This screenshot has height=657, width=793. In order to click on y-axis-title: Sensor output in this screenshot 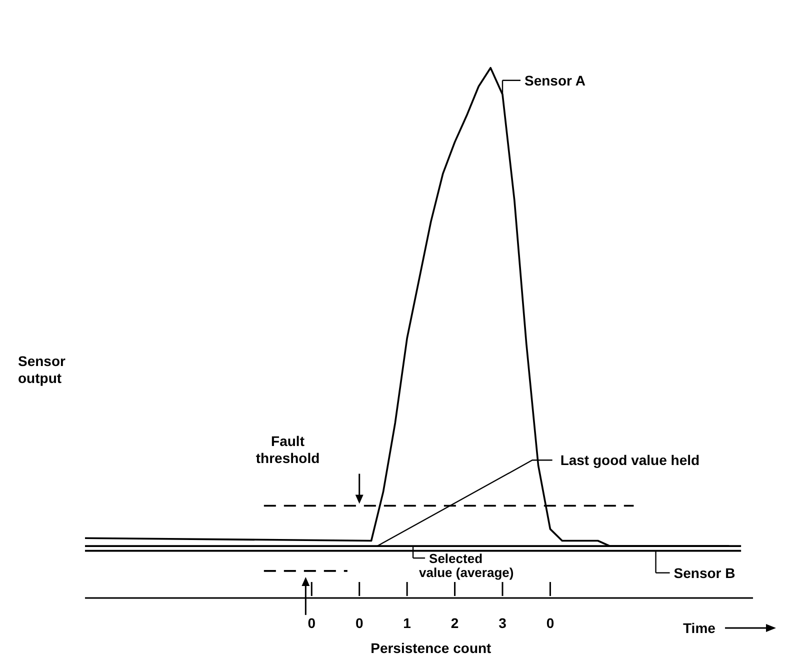, I will do `click(42, 369)`.